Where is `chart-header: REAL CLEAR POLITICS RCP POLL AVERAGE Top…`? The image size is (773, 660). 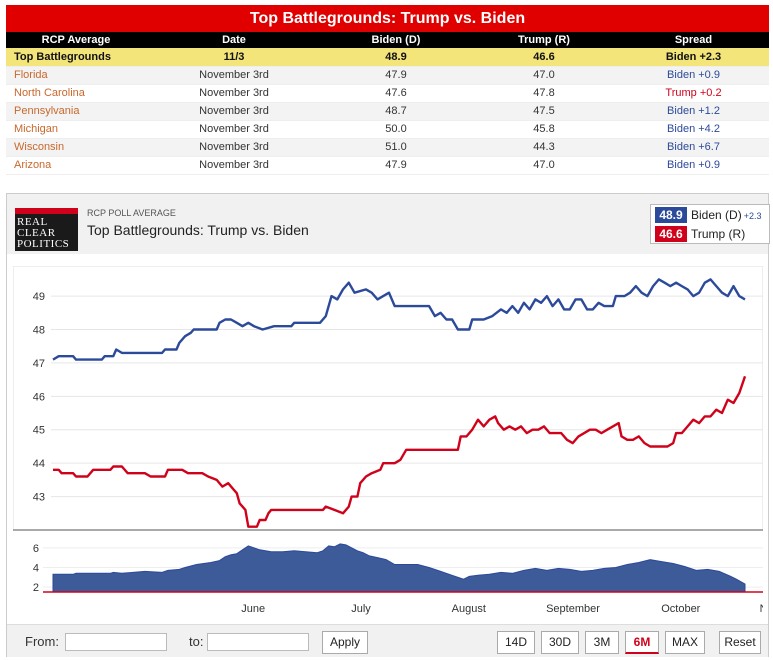 chart-header: REAL CLEAR POLITICS RCP POLL AVERAGE Top… is located at coordinates (388, 224).